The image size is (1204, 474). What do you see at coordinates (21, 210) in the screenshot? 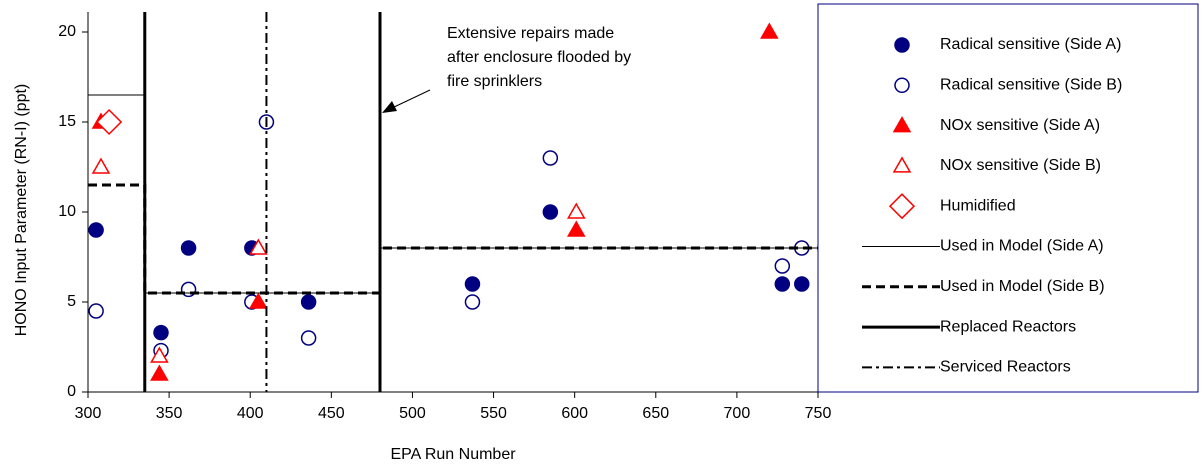
I see `y-axis-label: HONO Input Parameter (RN-I) (ppt)` at bounding box center [21, 210].